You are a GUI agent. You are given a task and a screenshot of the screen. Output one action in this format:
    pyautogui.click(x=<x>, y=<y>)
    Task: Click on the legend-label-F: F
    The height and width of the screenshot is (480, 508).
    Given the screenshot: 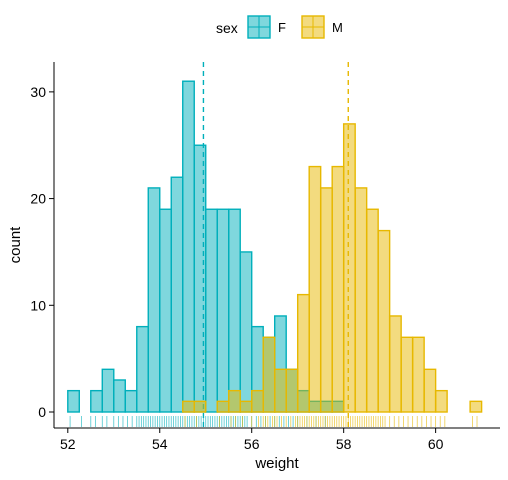 What is the action you would take?
    pyautogui.click(x=282, y=27)
    